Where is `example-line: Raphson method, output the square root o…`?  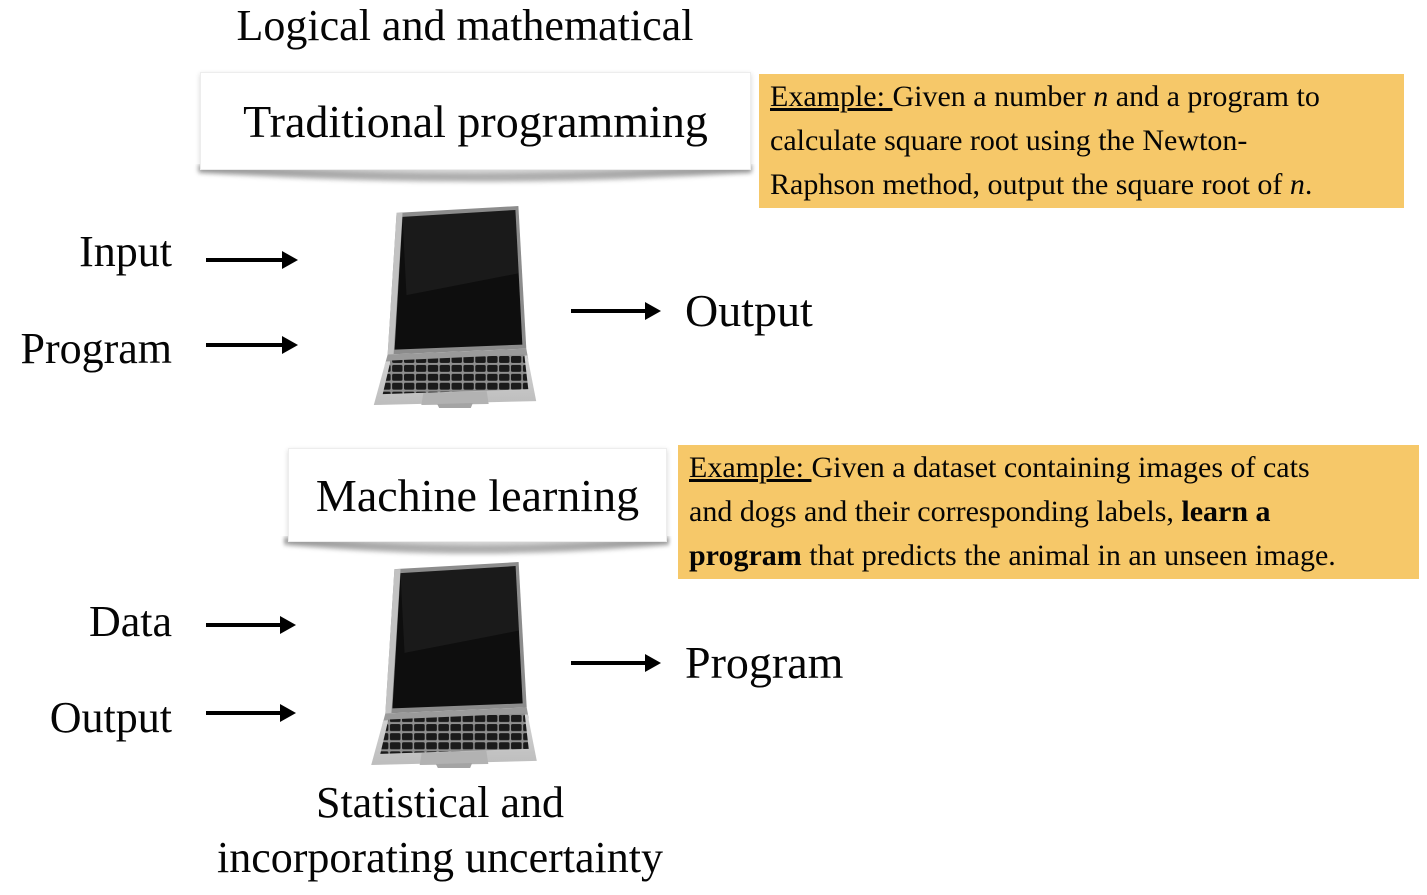
example-line: Raphson method, output the square root o… is located at coordinates (1041, 184).